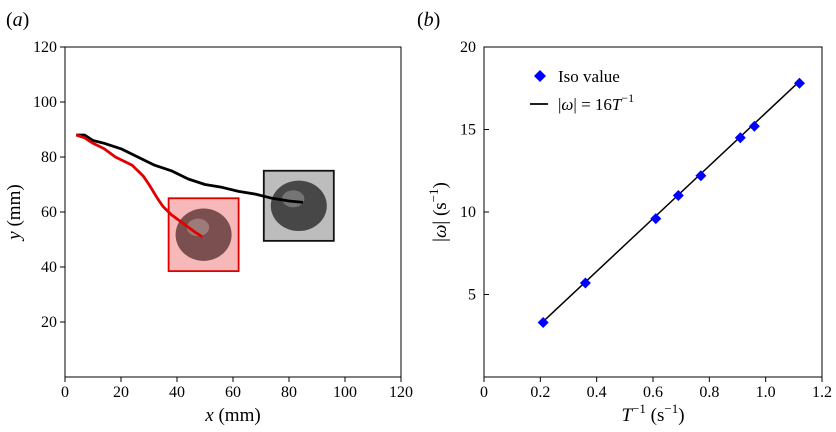  I want to click on y-tick-label: 15, so click(468, 130).